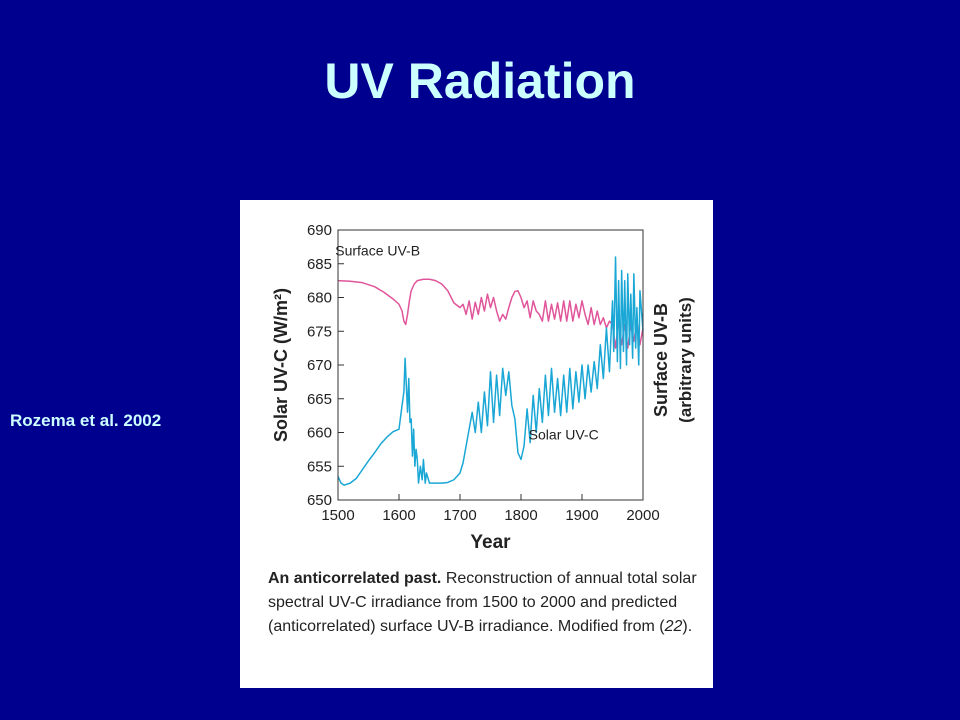 The height and width of the screenshot is (720, 960). Describe the element at coordinates (564, 434) in the screenshot. I see `series-label-solar-uv-c: Solar UV-C` at that location.